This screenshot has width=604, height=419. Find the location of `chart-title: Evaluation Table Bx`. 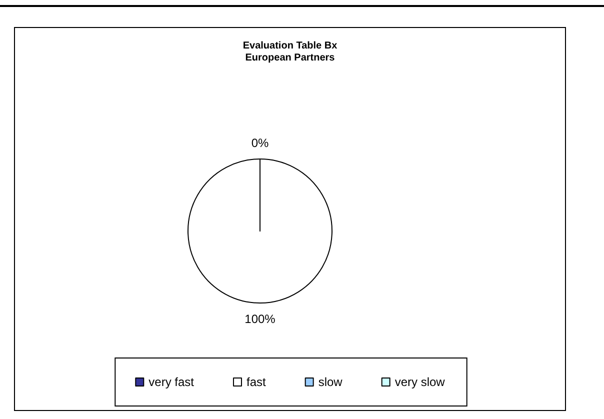

chart-title: Evaluation Table Bx is located at coordinates (290, 46).